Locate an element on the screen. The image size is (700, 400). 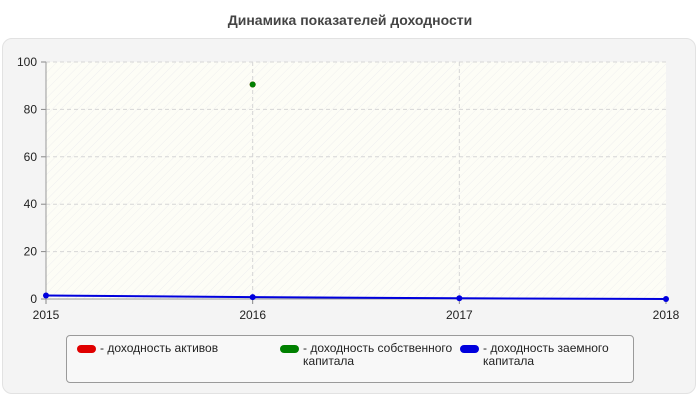
y-tick-label: 60 is located at coordinates (31, 157).